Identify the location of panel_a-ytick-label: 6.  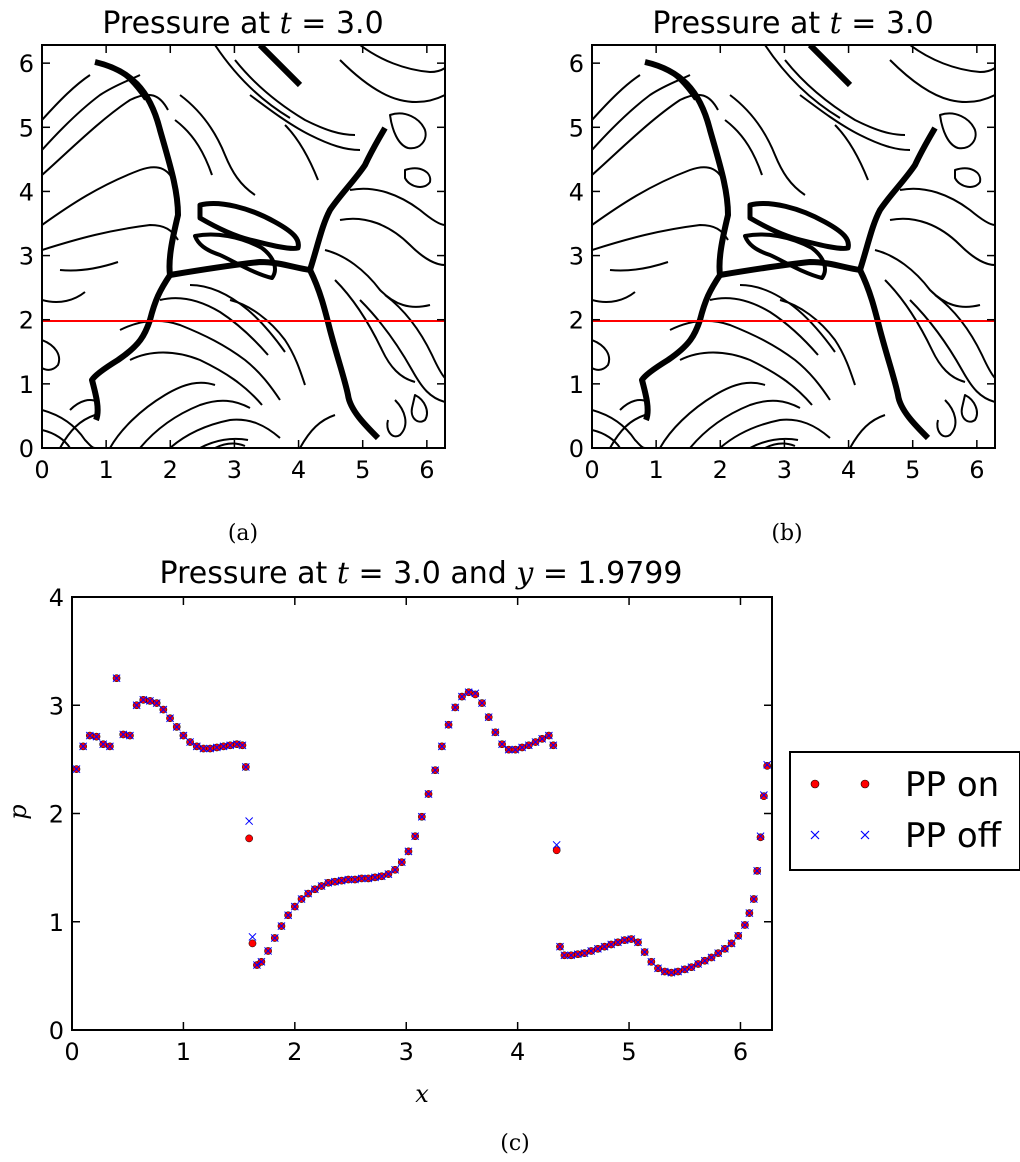
(26, 64).